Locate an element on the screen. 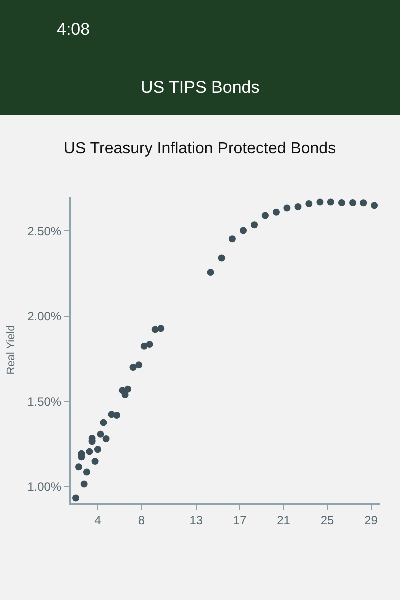 The height and width of the screenshot is (600, 400). y-axis-title: Real Yield is located at coordinates (12, 350).